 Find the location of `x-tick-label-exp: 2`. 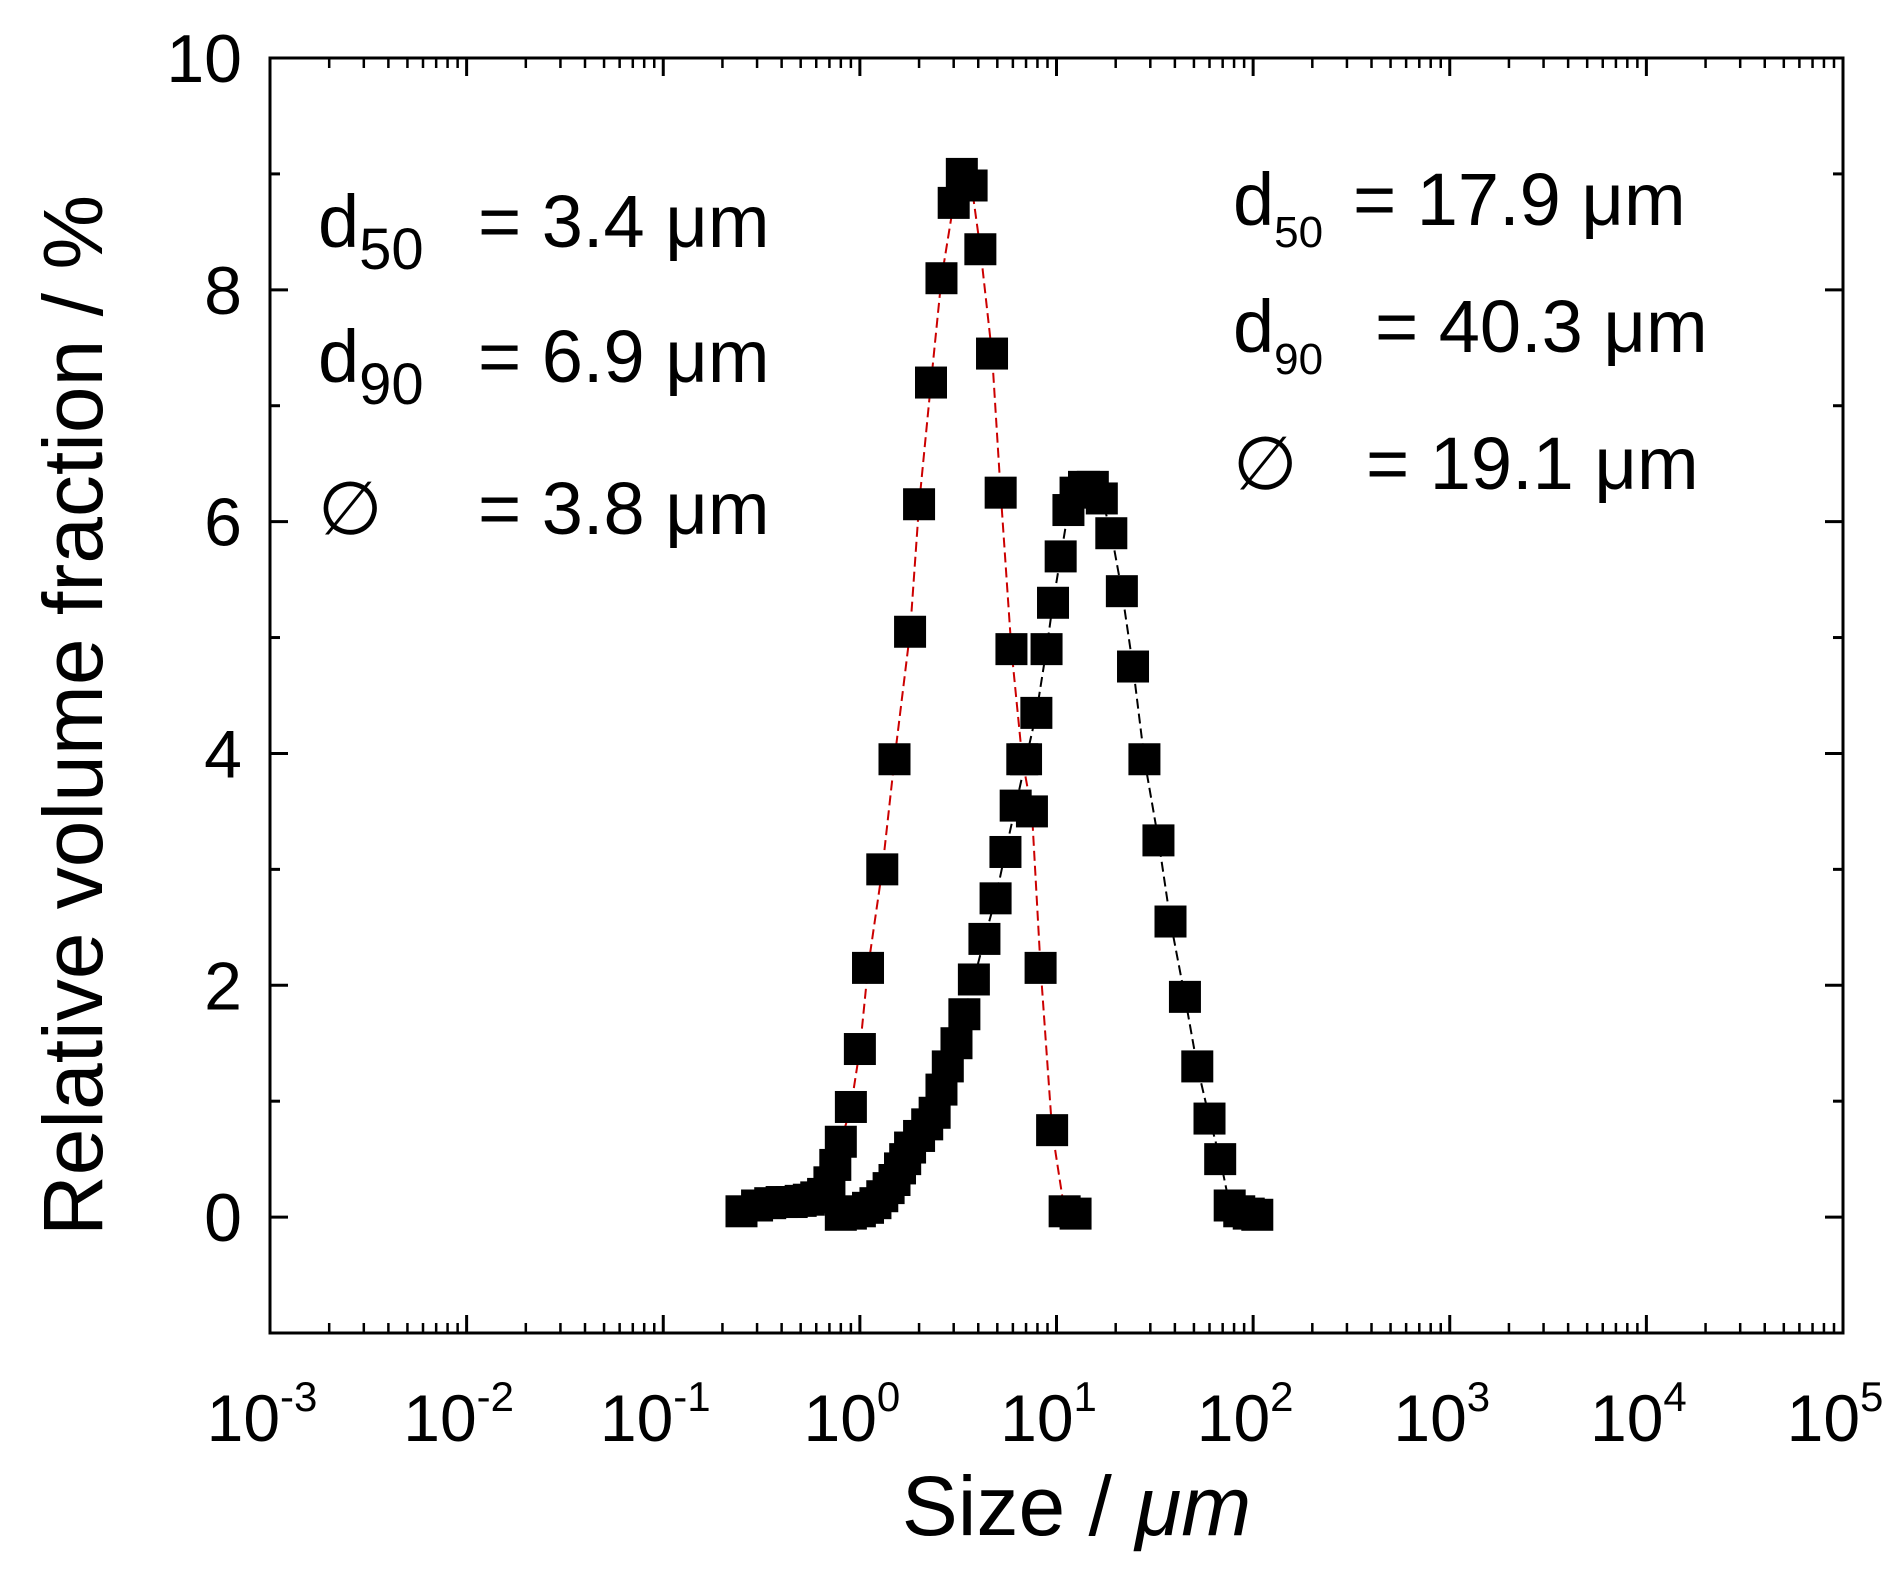

x-tick-label-exp: 2 is located at coordinates (1281, 1396).